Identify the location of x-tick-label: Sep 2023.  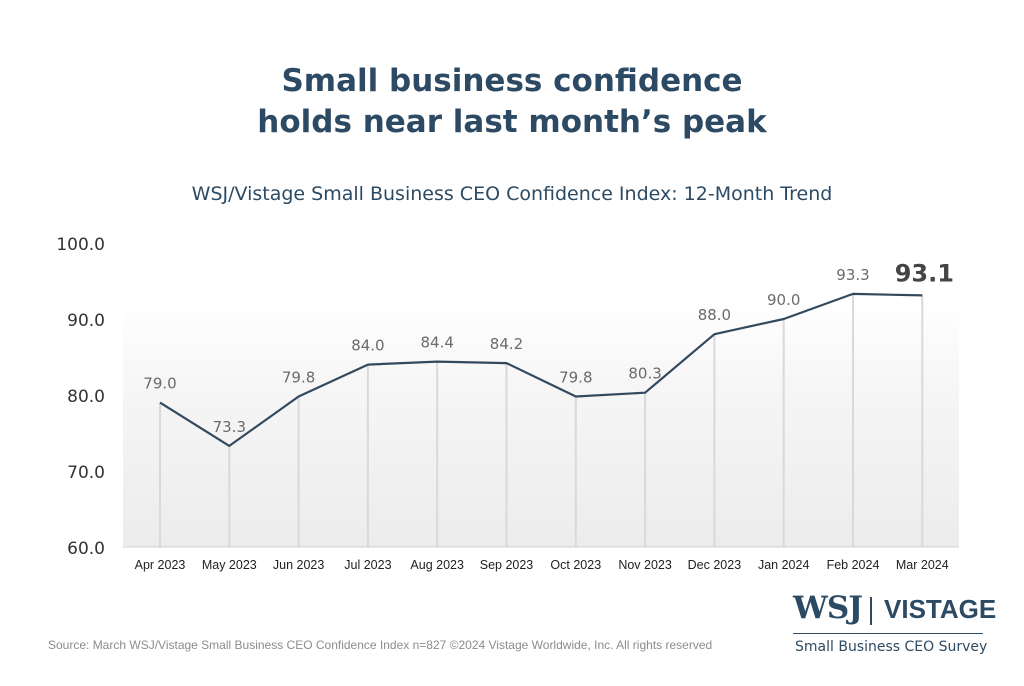
(507, 565).